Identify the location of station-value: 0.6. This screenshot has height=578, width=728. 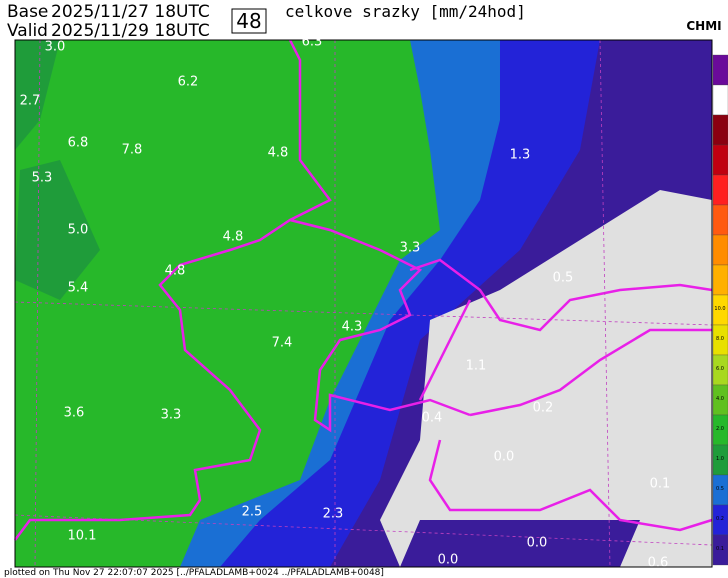
(658, 563).